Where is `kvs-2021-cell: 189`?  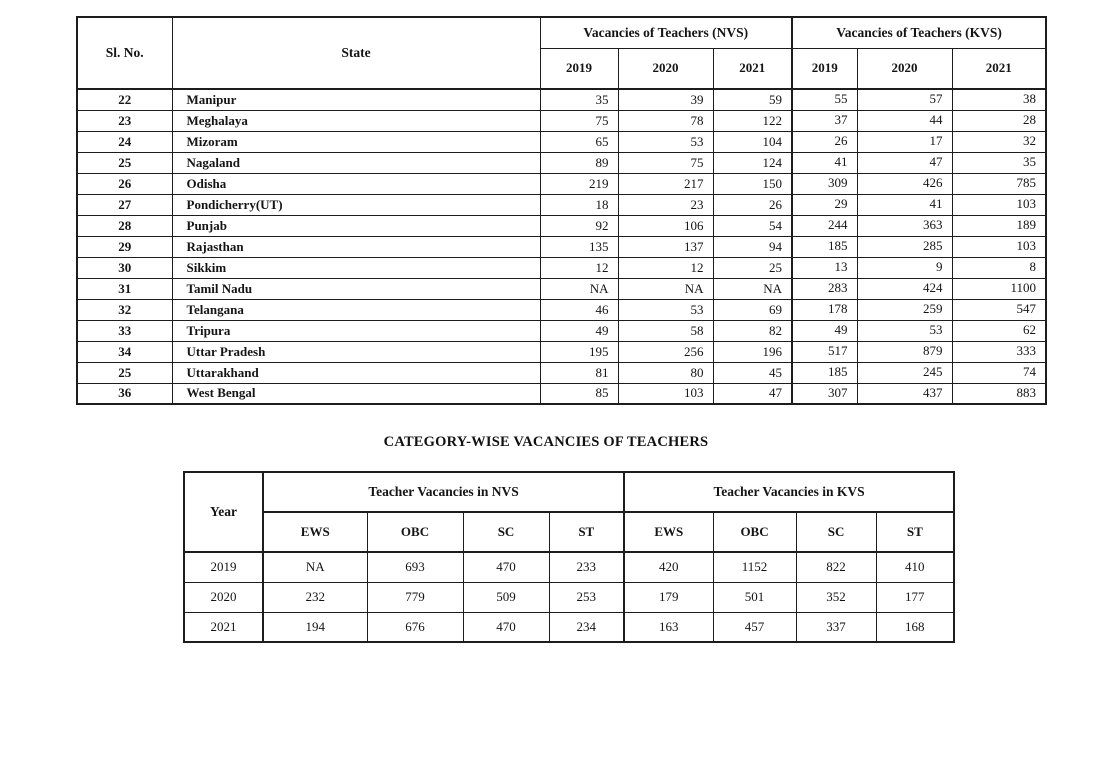 kvs-2021-cell: 189 is located at coordinates (999, 225).